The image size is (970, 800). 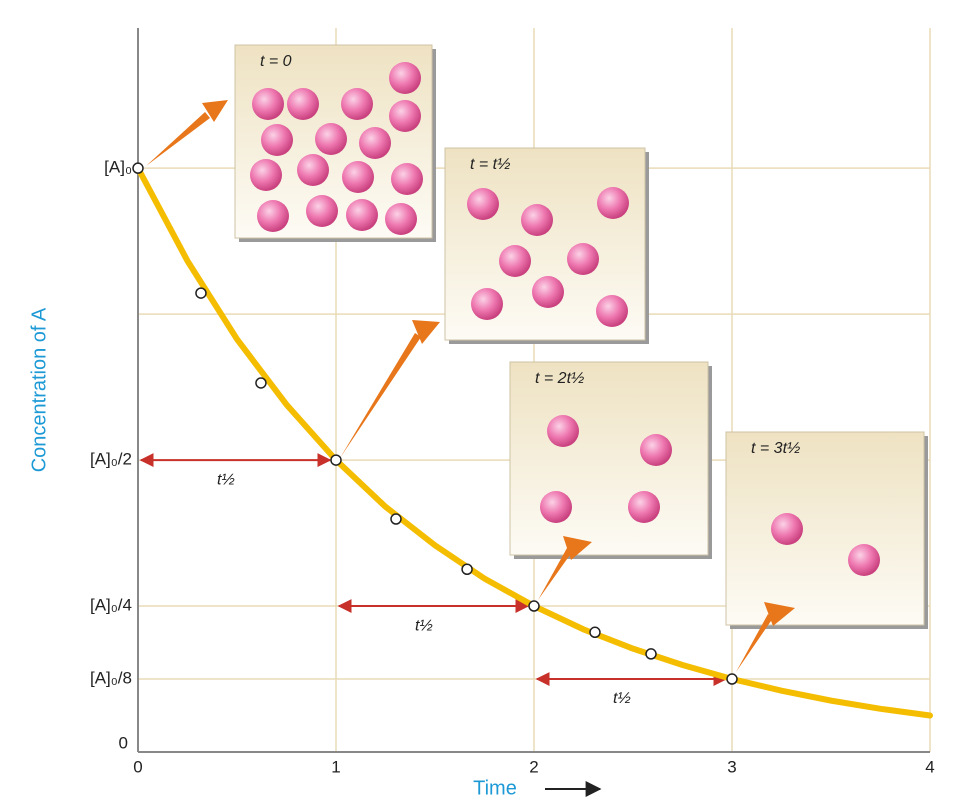 I want to click on y-tick-label: [A]₀/4, so click(x=111, y=605).